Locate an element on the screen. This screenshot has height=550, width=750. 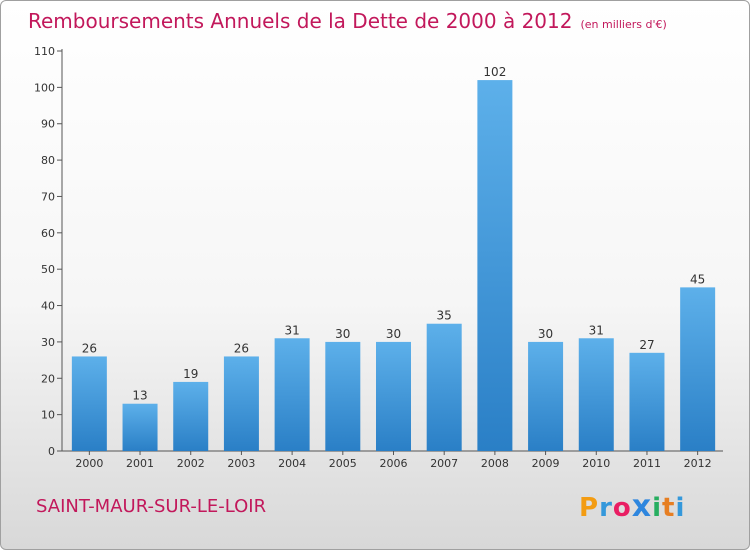
logo-letter: t is located at coordinates (669, 508).